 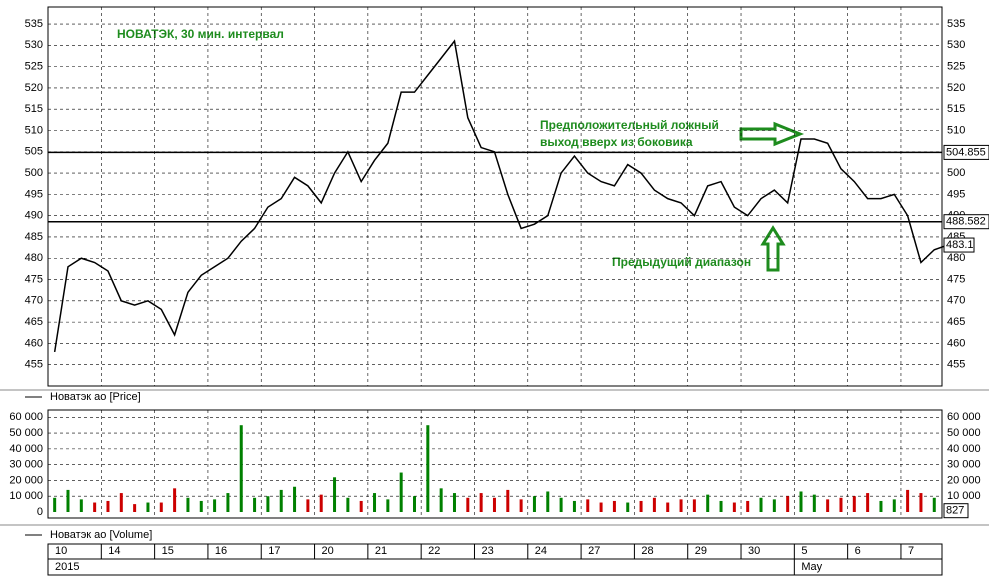 I want to click on x-tick-label: 10, so click(x=61, y=551).